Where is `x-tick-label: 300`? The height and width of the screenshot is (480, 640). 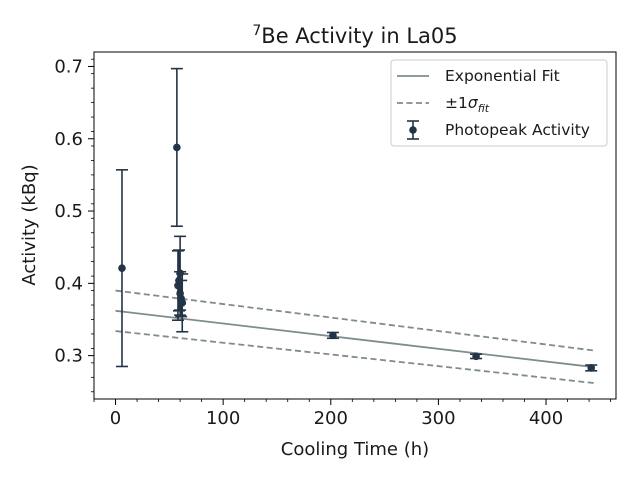
x-tick-label: 300 is located at coordinates (438, 418).